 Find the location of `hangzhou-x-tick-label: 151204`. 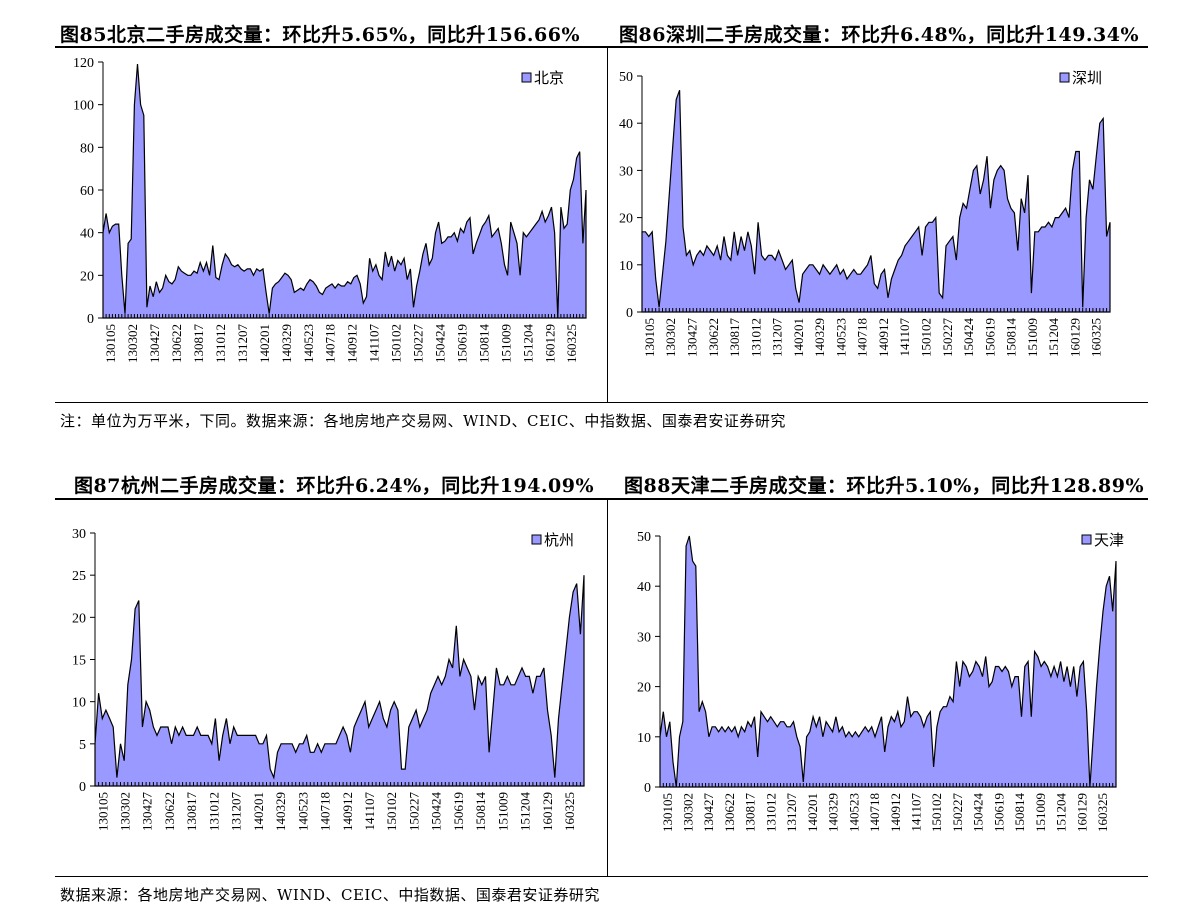

hangzhou-x-tick-label: 151204 is located at coordinates (525, 812).